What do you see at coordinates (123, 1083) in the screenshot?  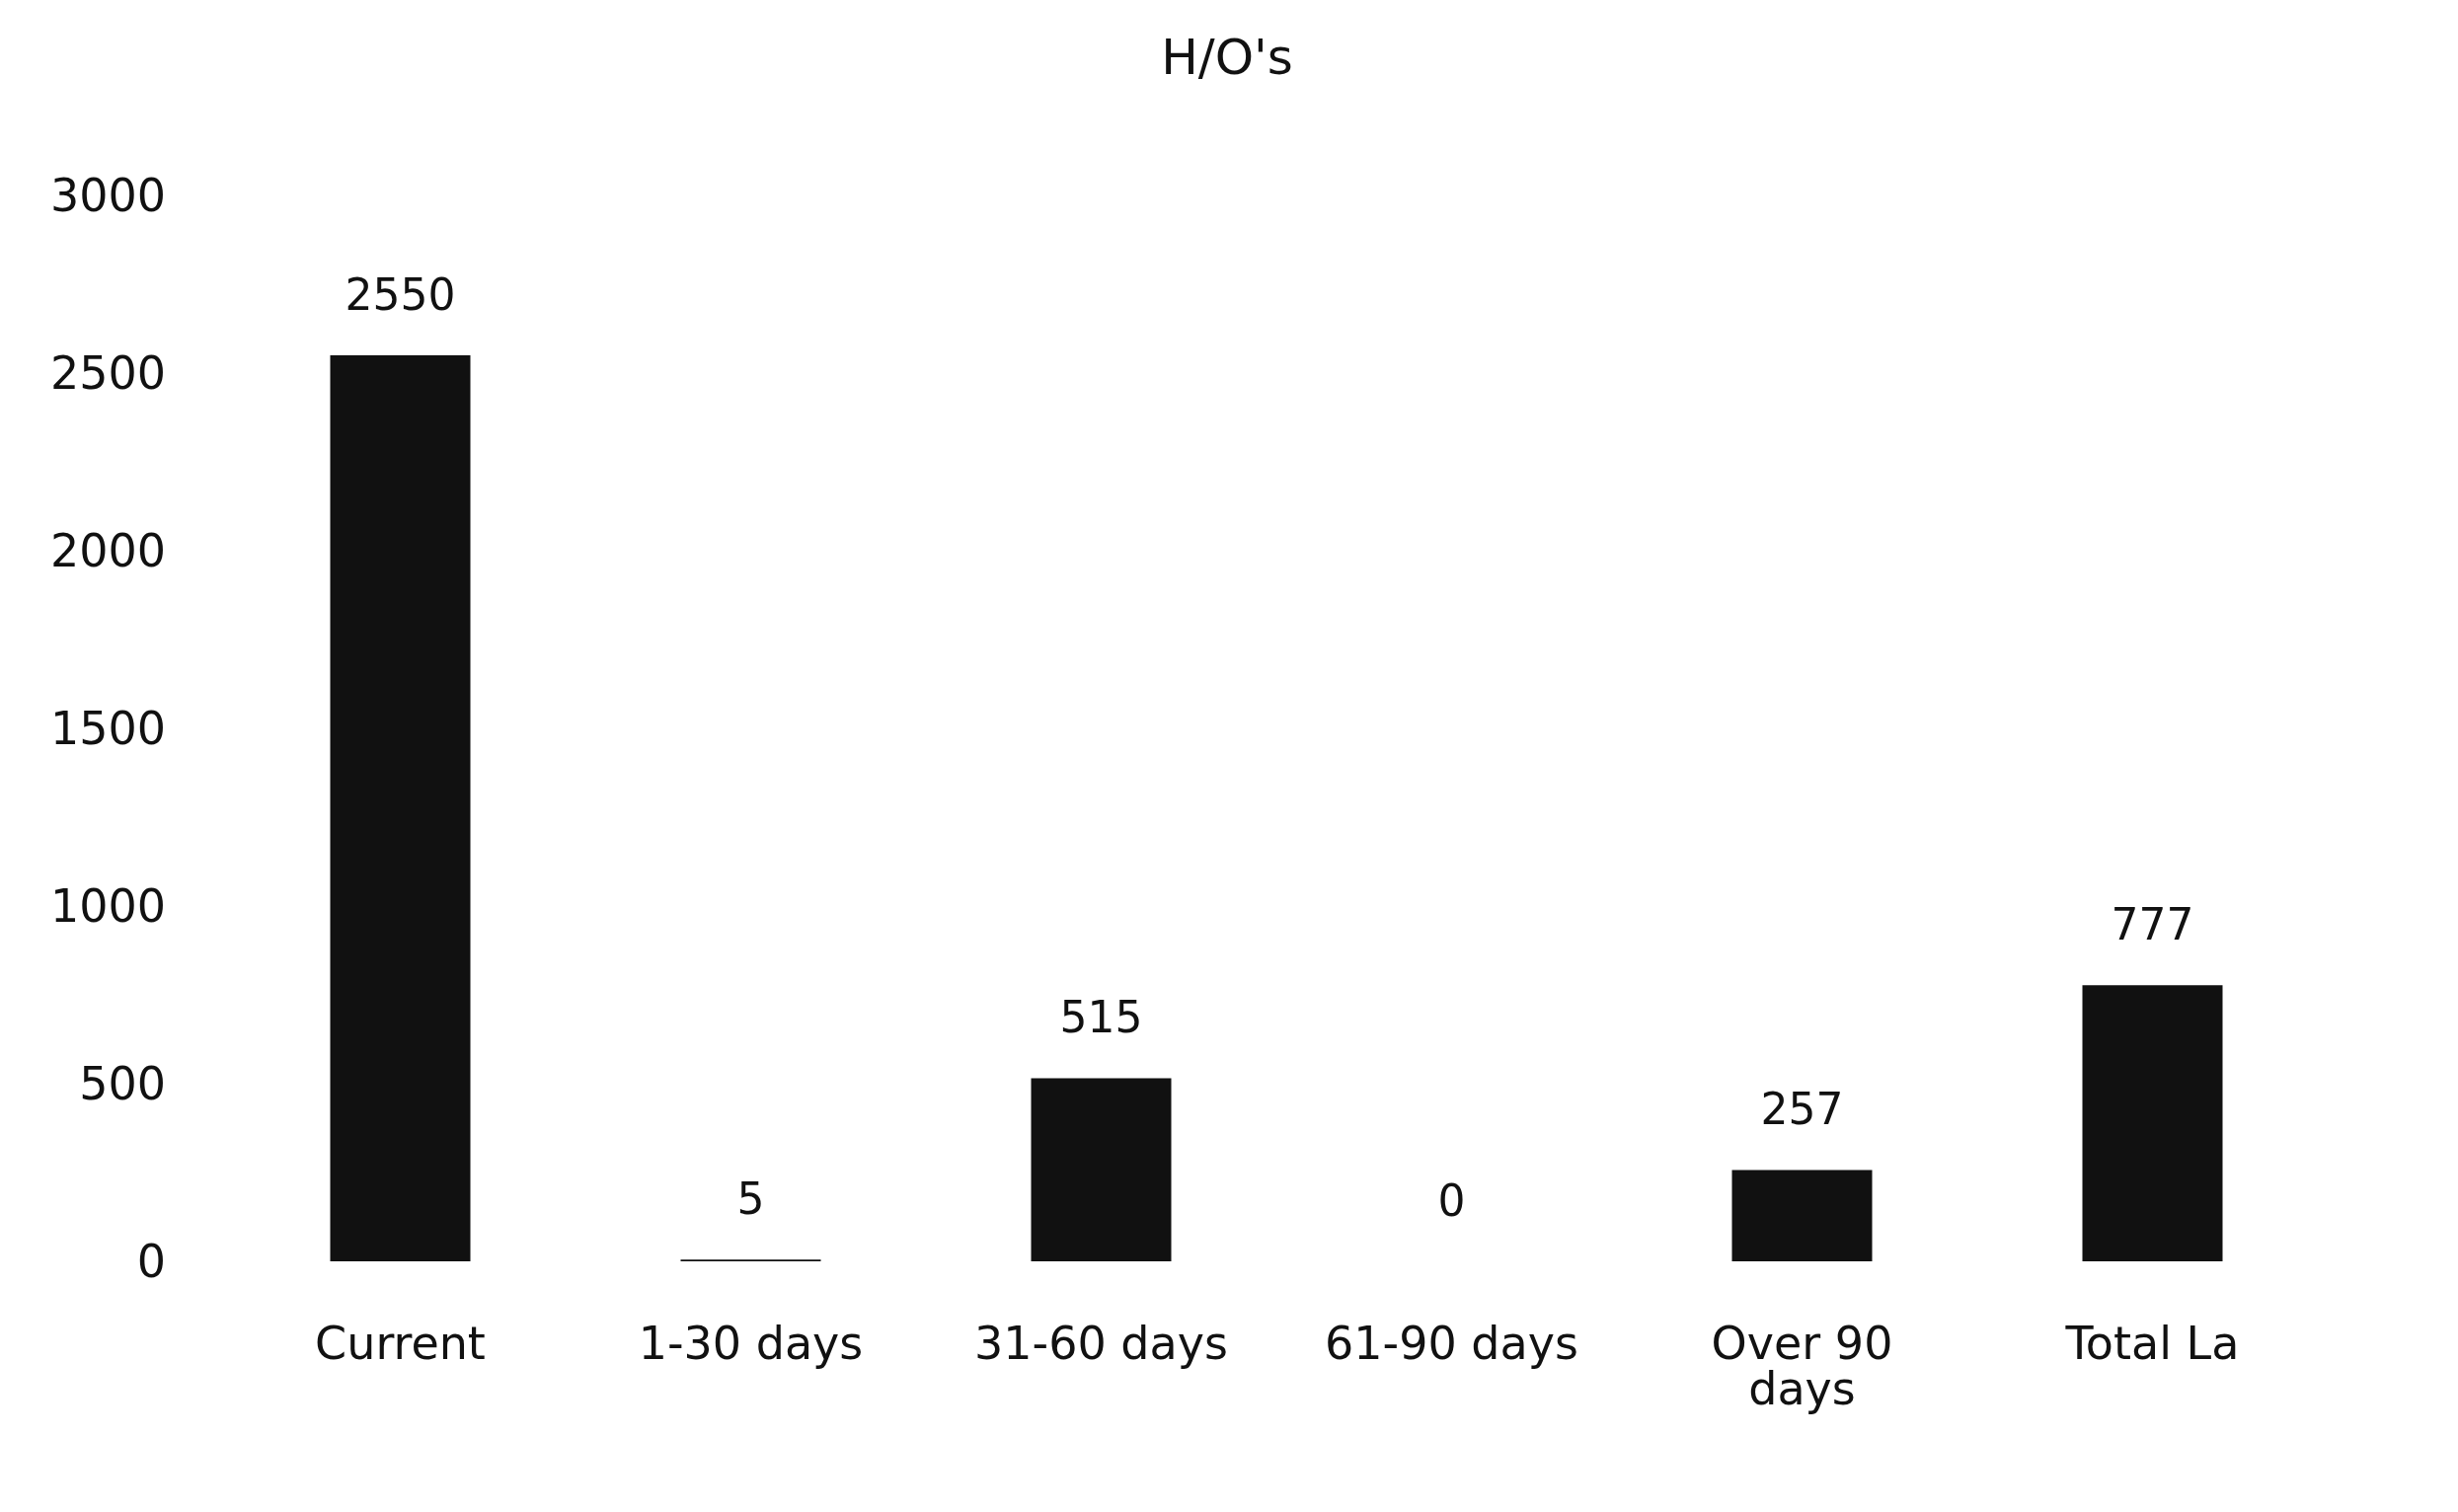 I see `y-tick-label: 500` at bounding box center [123, 1083].